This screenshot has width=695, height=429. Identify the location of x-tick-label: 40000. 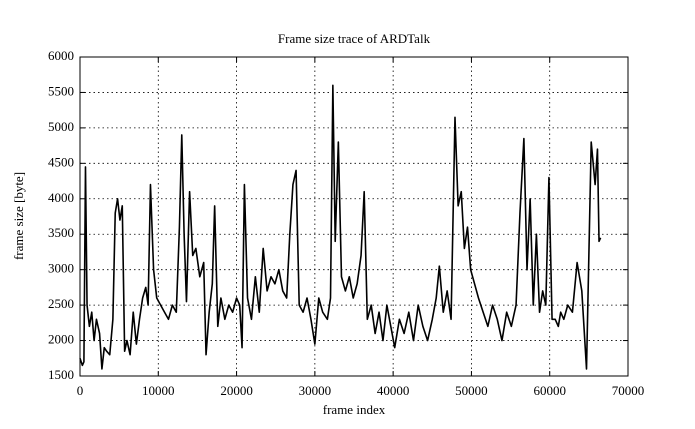
(393, 390).